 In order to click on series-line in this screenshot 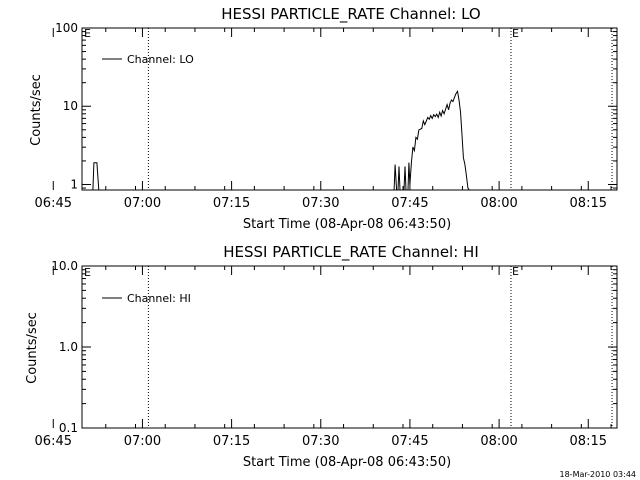, I will do `click(281, 140)`.